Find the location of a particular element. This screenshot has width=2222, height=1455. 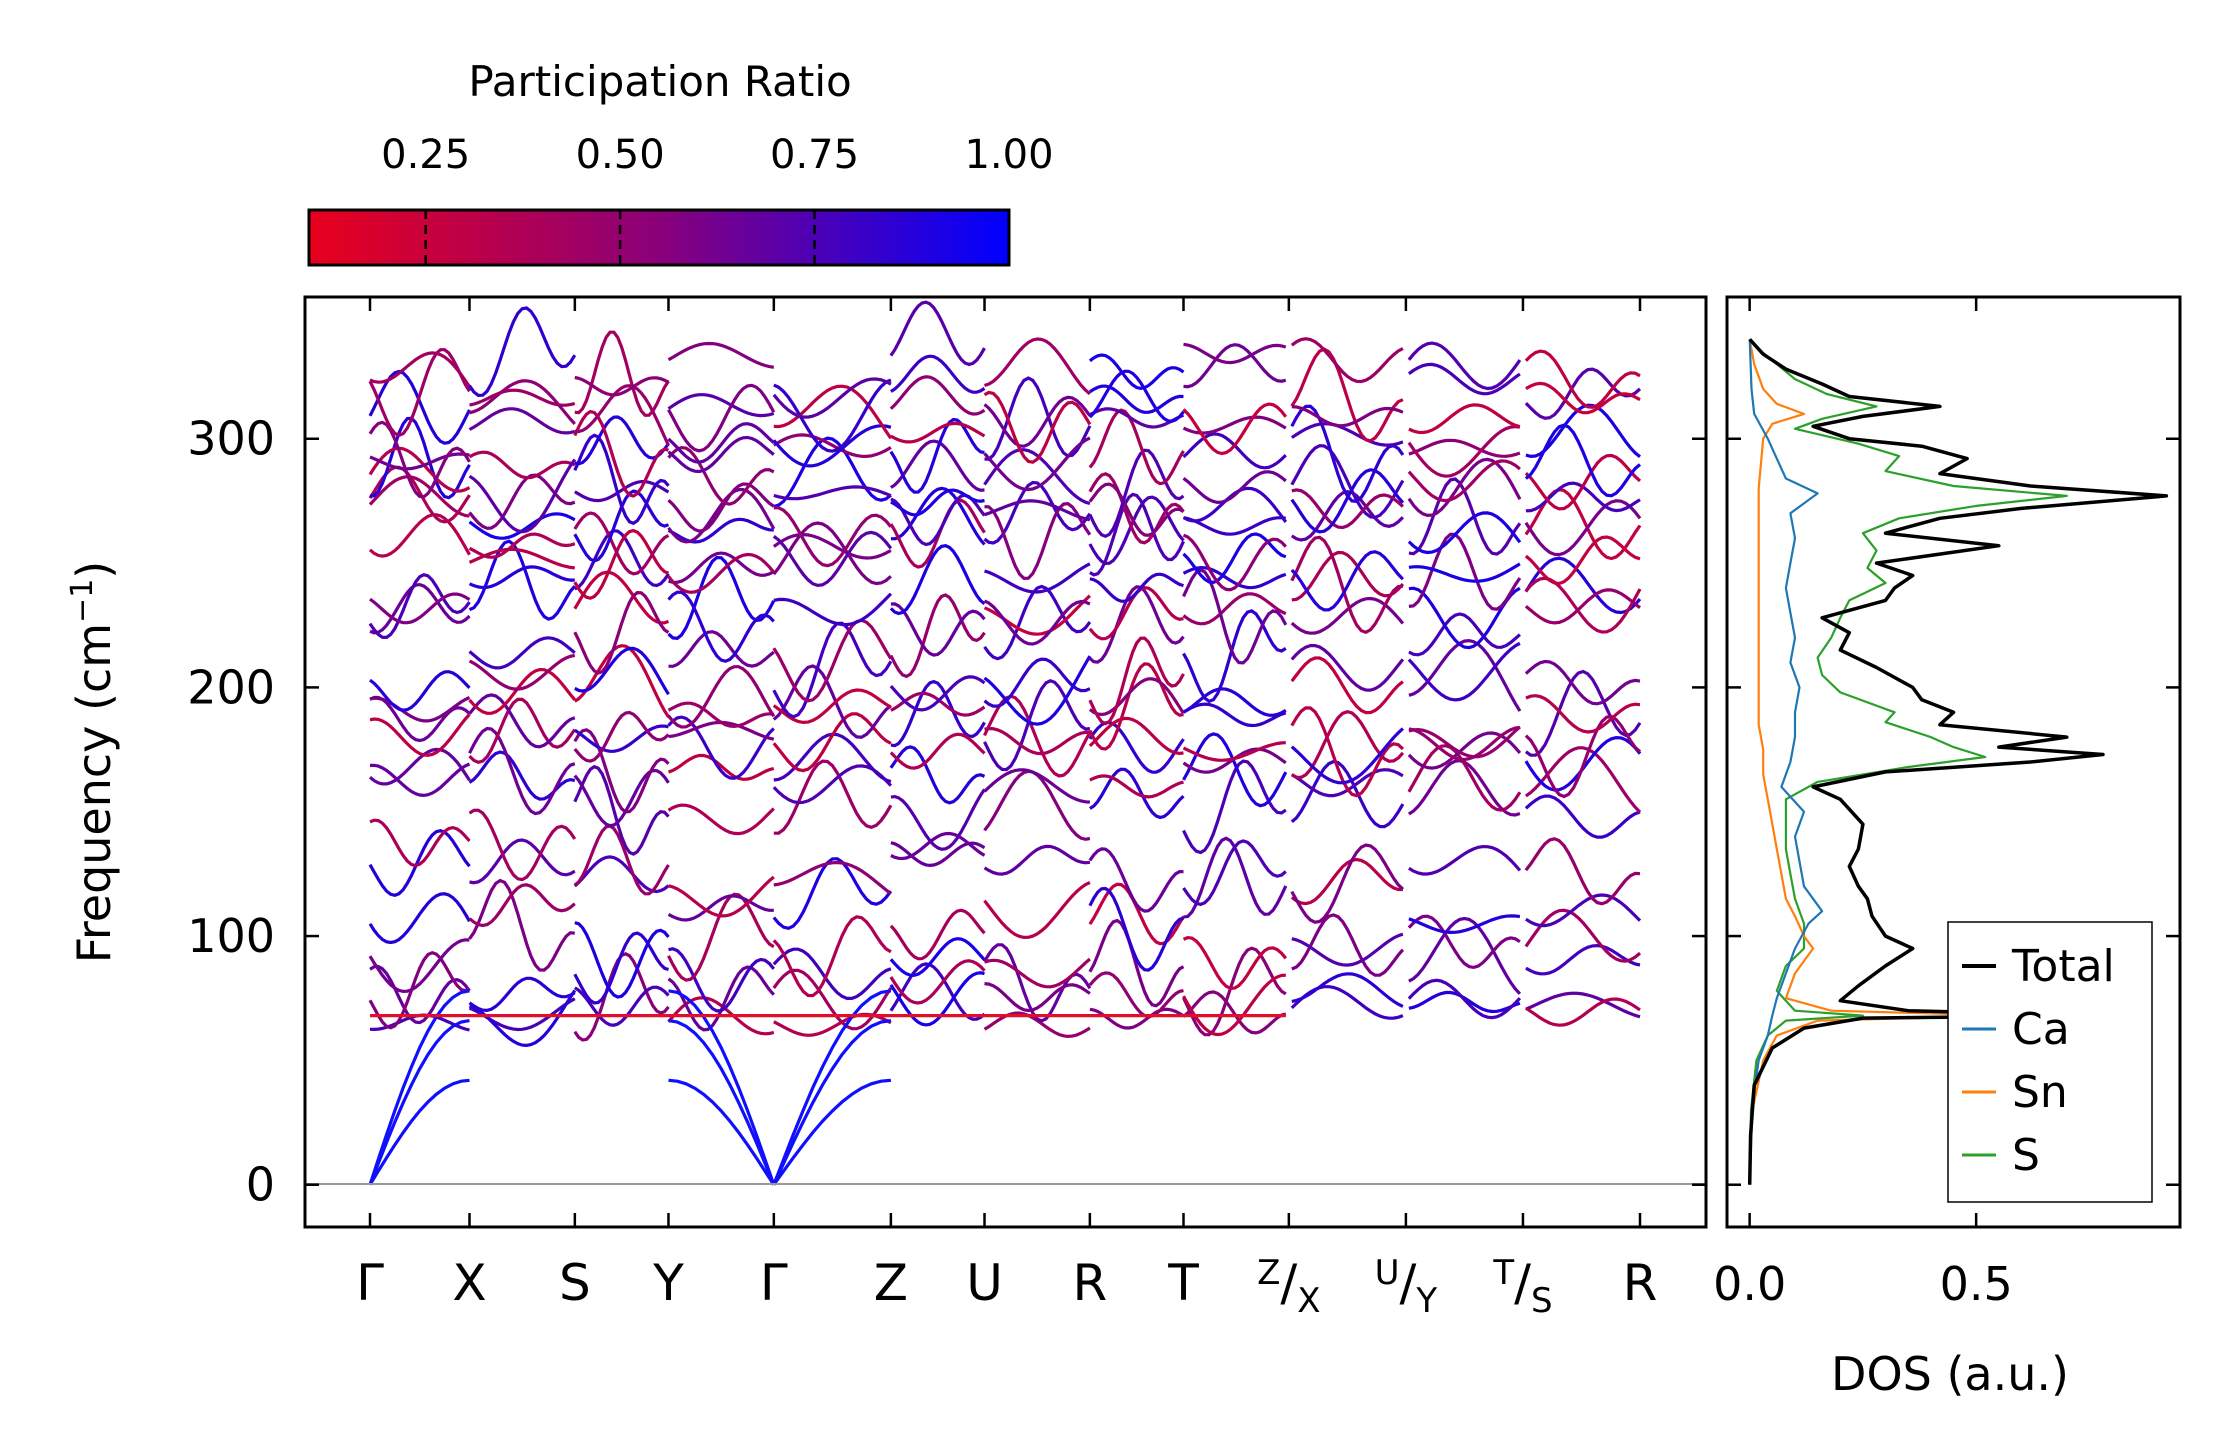

kpoint-label: R is located at coordinates (1089, 1283).